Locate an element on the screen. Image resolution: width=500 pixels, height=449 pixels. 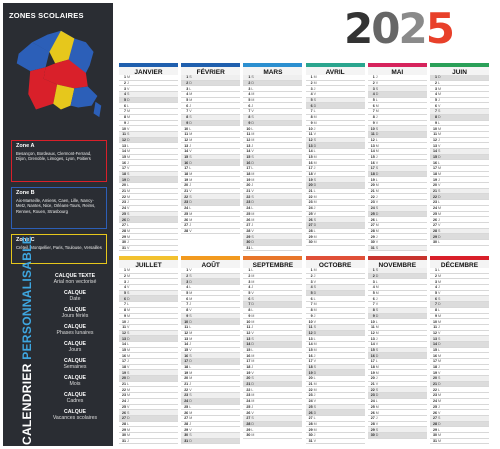
day-number: 30 is located at coordinates (124, 435).